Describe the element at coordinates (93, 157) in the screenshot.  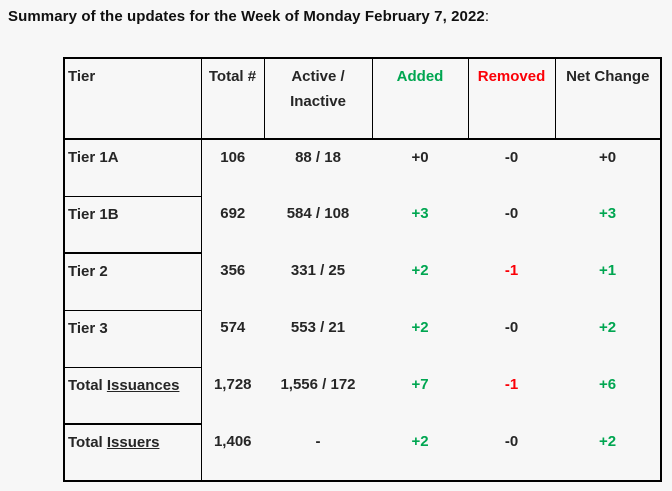
I see `tier-name: Tier 1A` at that location.